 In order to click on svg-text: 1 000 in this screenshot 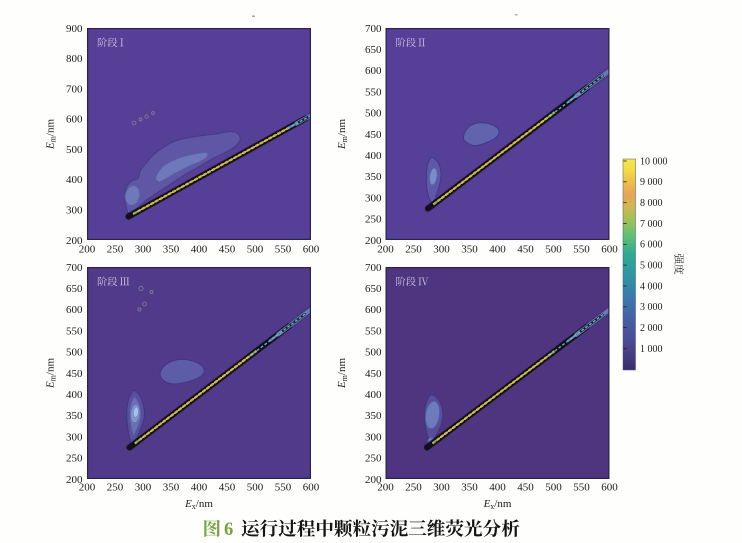, I will do `click(651, 349)`.